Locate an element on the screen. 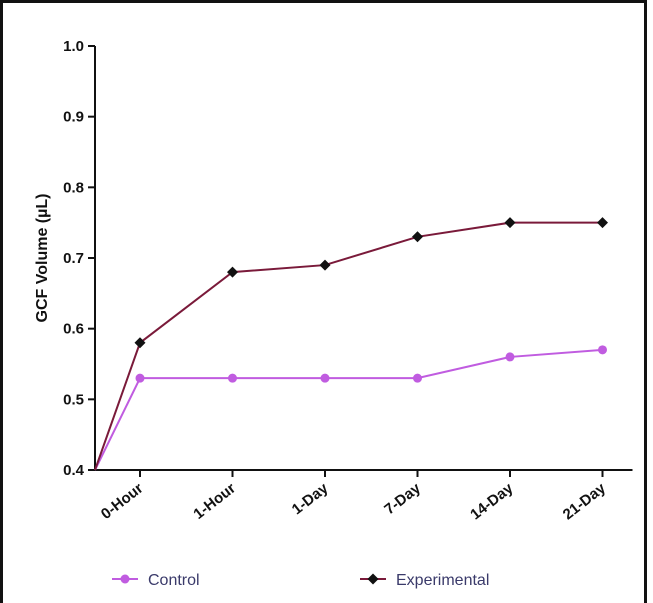  x-tick-label: 1-Hour is located at coordinates (214, 501).